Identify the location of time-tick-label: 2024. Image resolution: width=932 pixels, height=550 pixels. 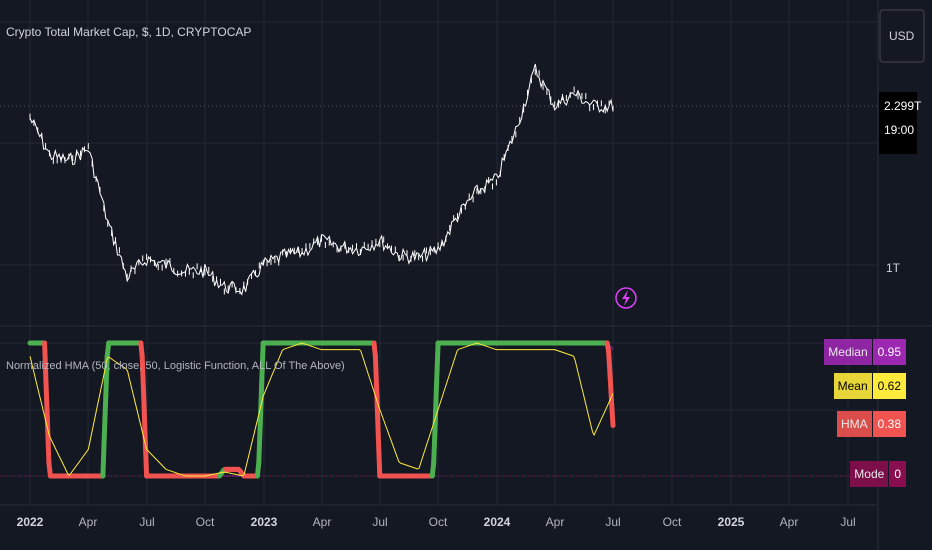
(497, 522).